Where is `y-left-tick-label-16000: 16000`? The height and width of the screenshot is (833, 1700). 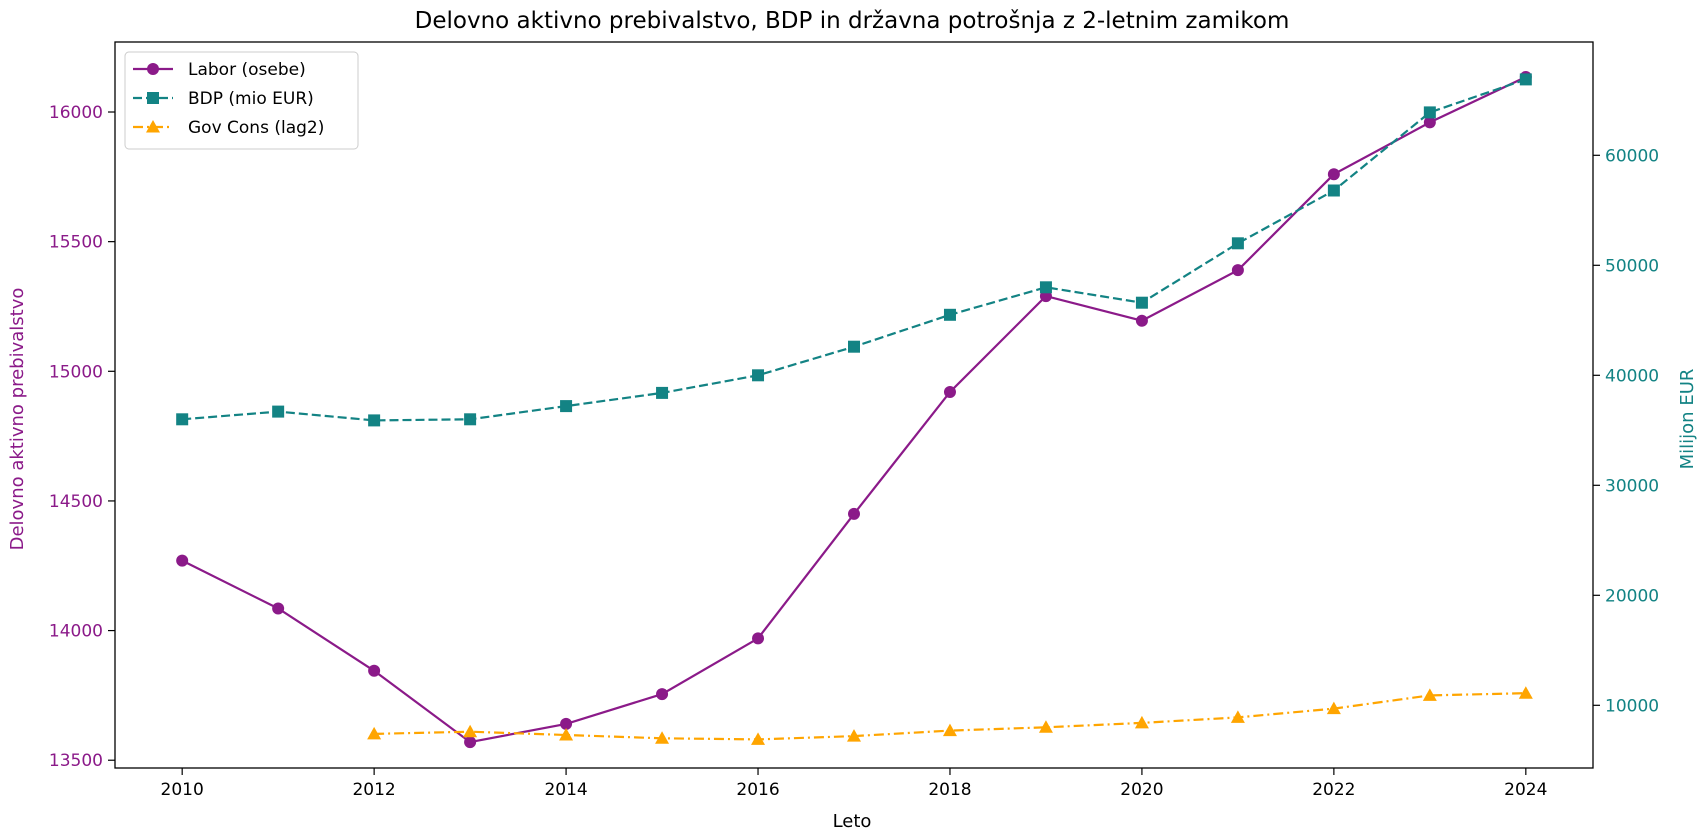 y-left-tick-label-16000: 16000 is located at coordinates (76, 113).